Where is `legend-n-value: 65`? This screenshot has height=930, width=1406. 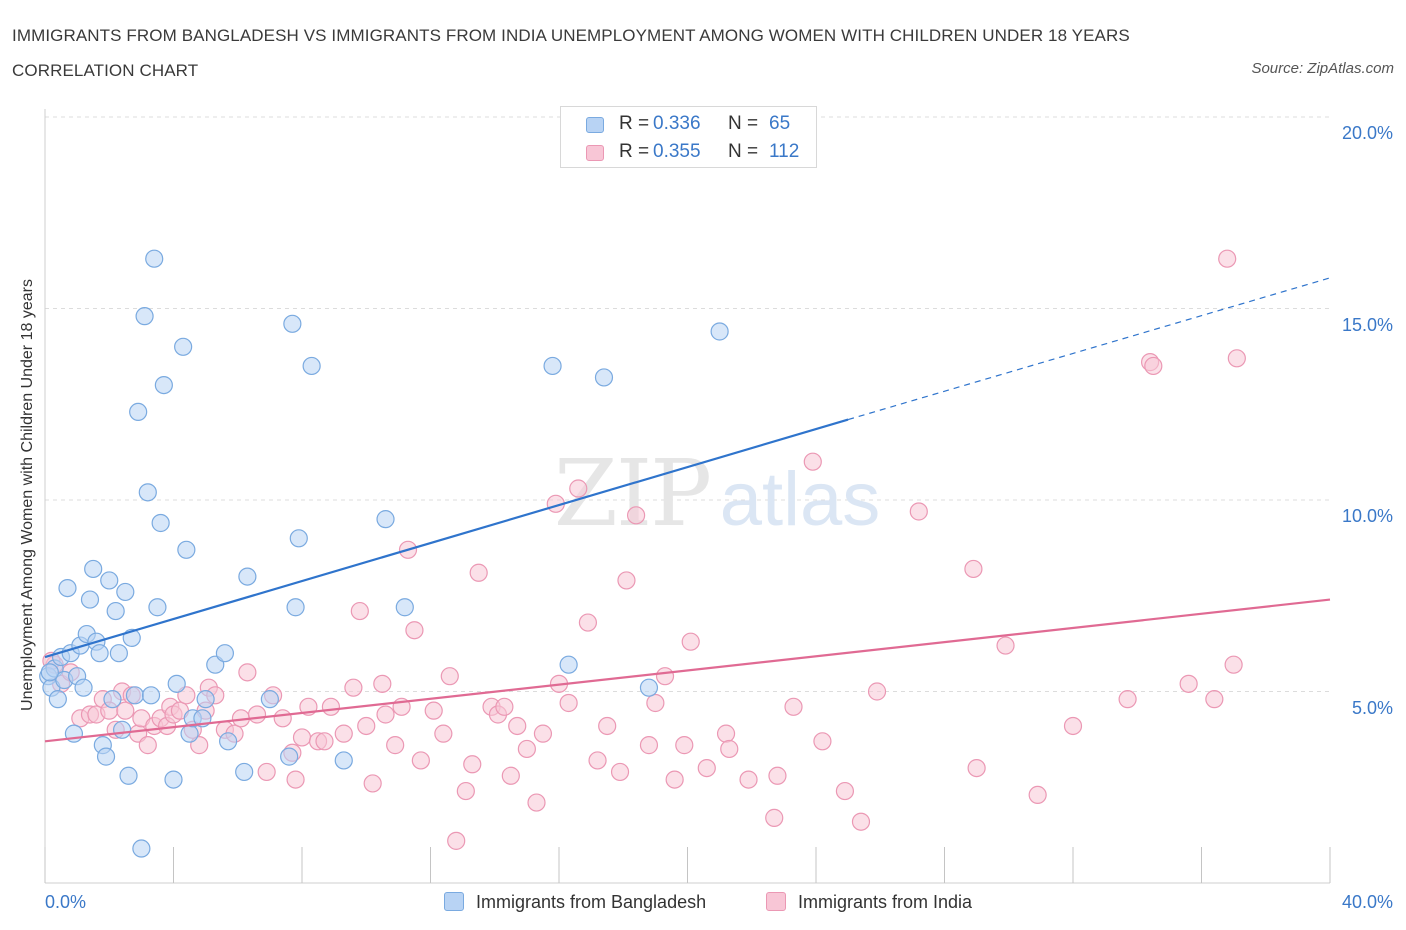 legend-n-value: 65 is located at coordinates (780, 123).